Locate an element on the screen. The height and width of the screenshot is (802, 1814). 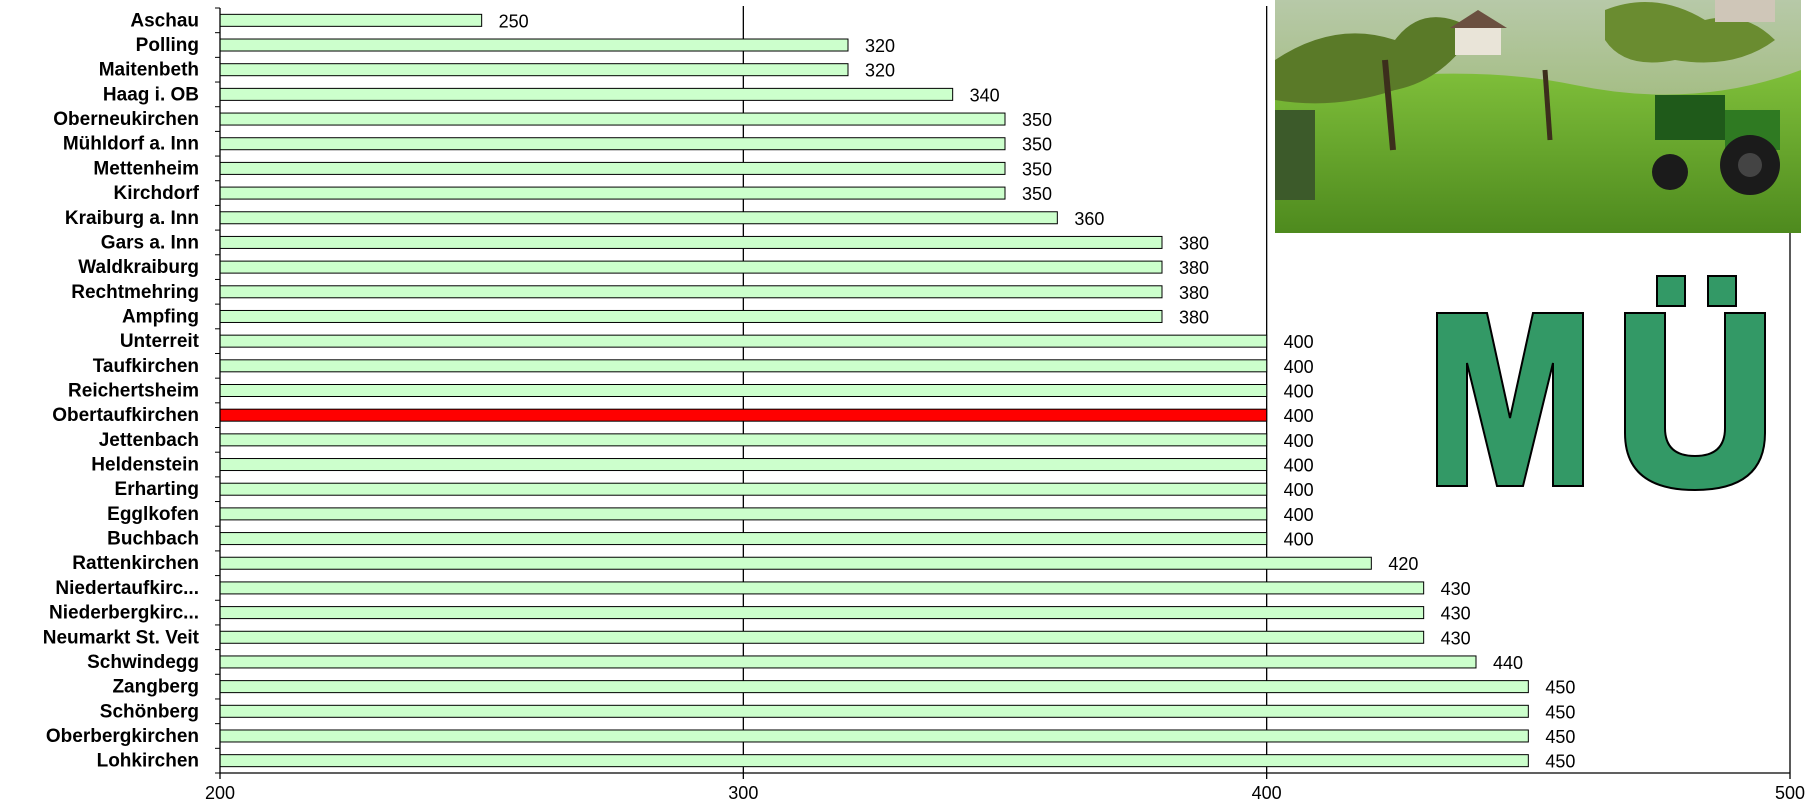
category-label: Aschau is located at coordinates (164, 20).